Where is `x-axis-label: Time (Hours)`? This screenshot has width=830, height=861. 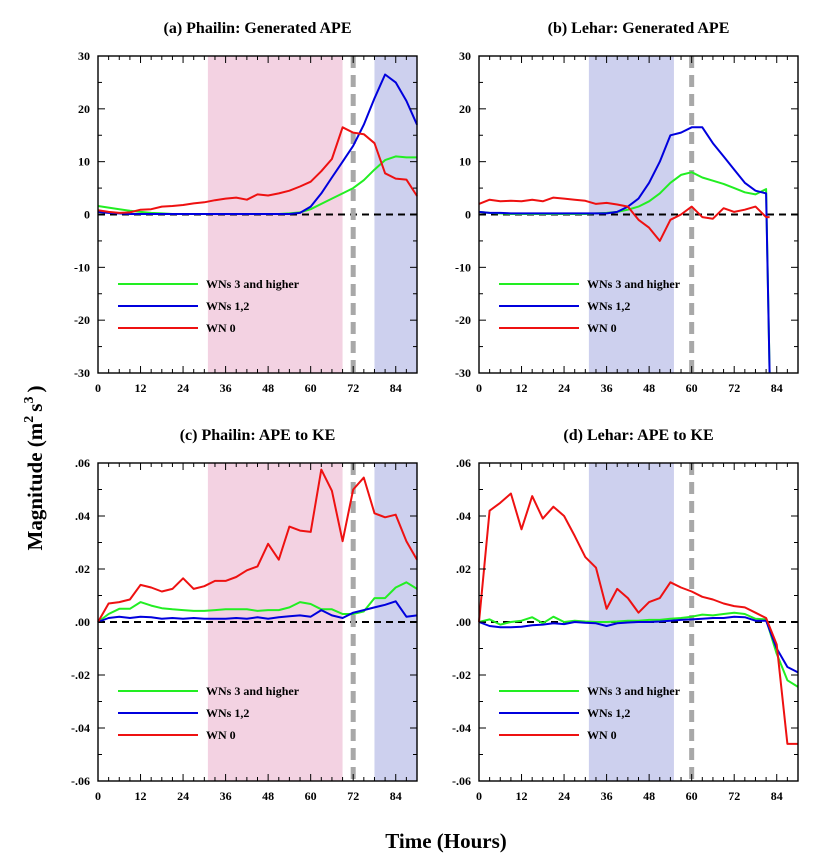
x-axis-label: Time (Hours) is located at coordinates (446, 841).